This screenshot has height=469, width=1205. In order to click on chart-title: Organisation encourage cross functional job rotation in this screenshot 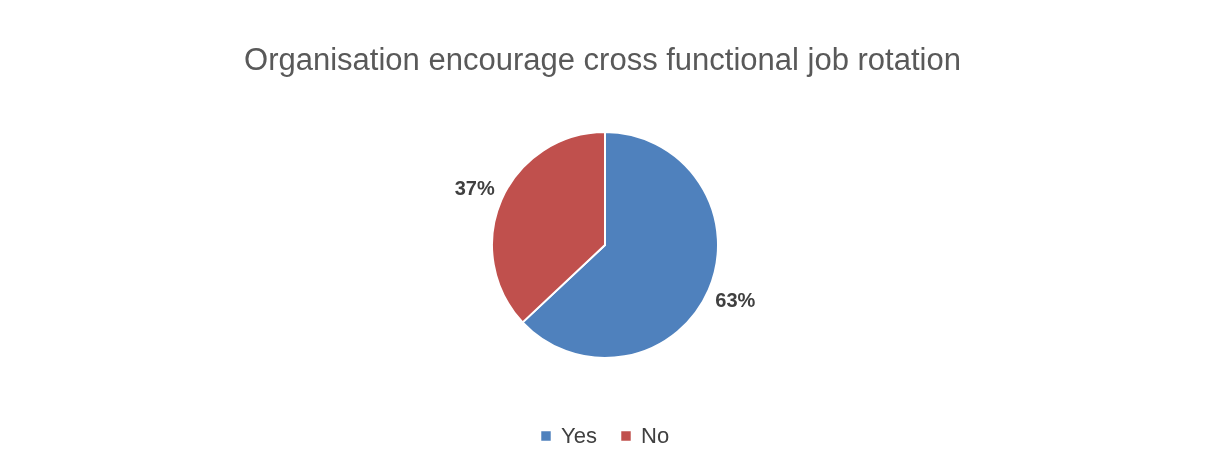, I will do `click(602, 59)`.